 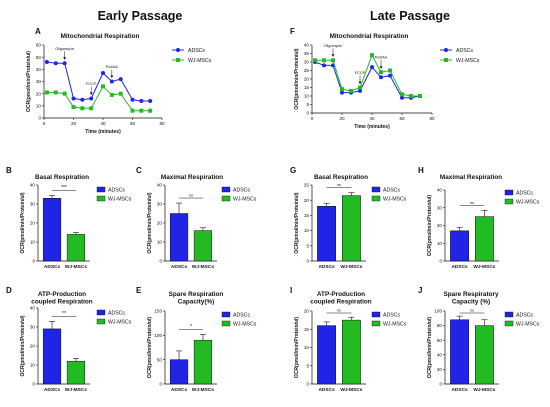 What do you see at coordinates (191, 327) in the screenshot?
I see `significance-label: *` at bounding box center [191, 327].